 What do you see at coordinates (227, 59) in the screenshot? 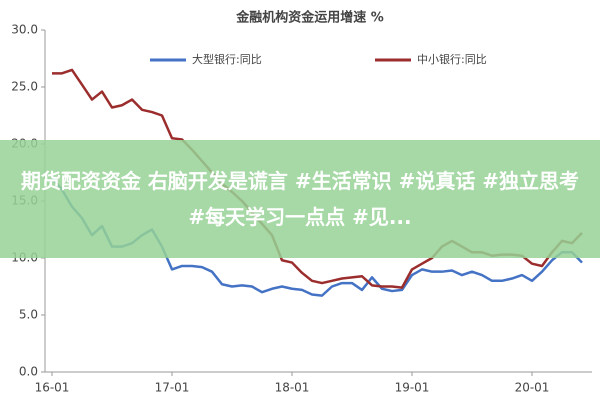
I see `legend-label: 大型银行:同比` at bounding box center [227, 59].